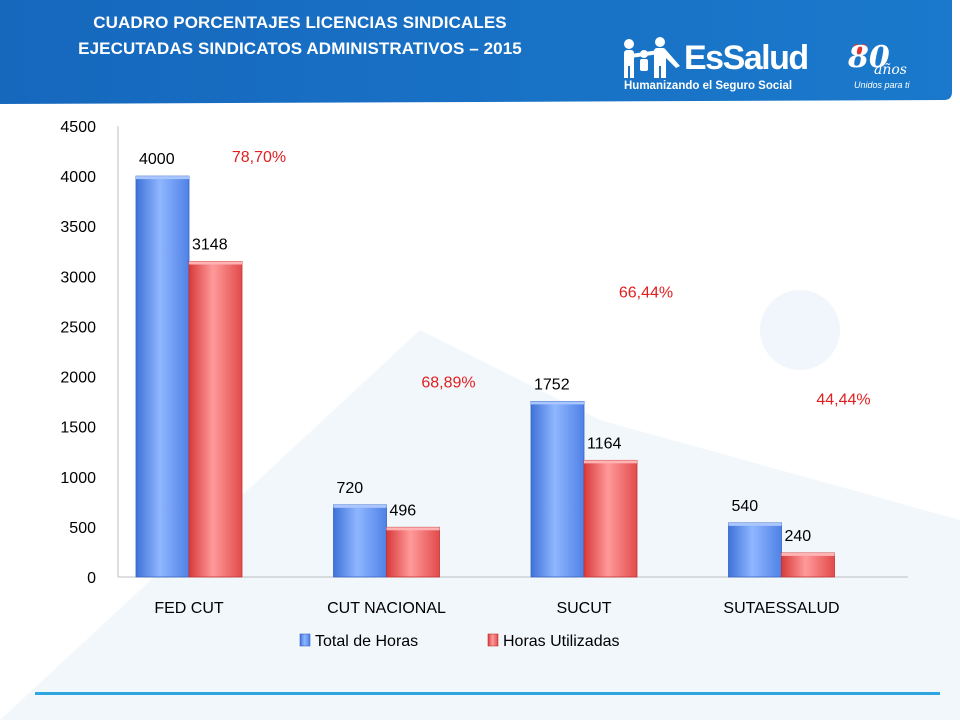 The image size is (960, 720). I want to click on y-tick-label: 1000, so click(78, 478).